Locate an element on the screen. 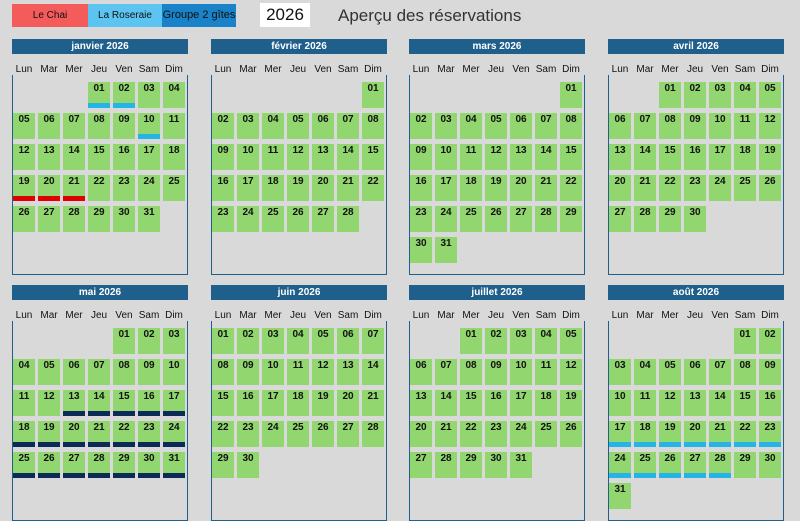 The height and width of the screenshot is (521, 800). day-cell: 30 is located at coordinates (124, 219).